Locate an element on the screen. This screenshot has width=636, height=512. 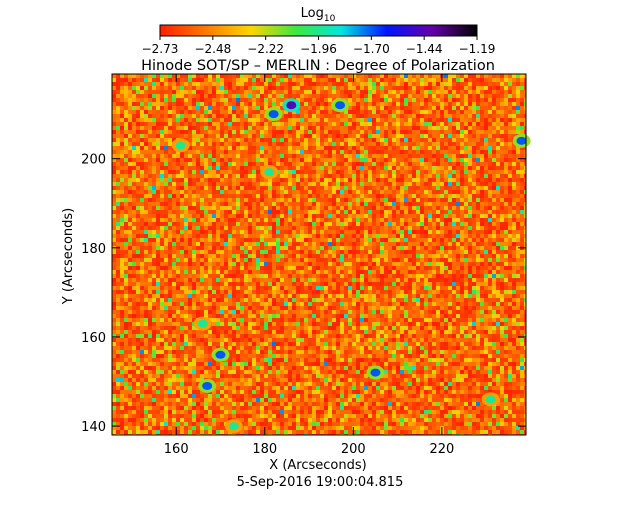
colorbar-tick-label: −2.48 is located at coordinates (212, 49).